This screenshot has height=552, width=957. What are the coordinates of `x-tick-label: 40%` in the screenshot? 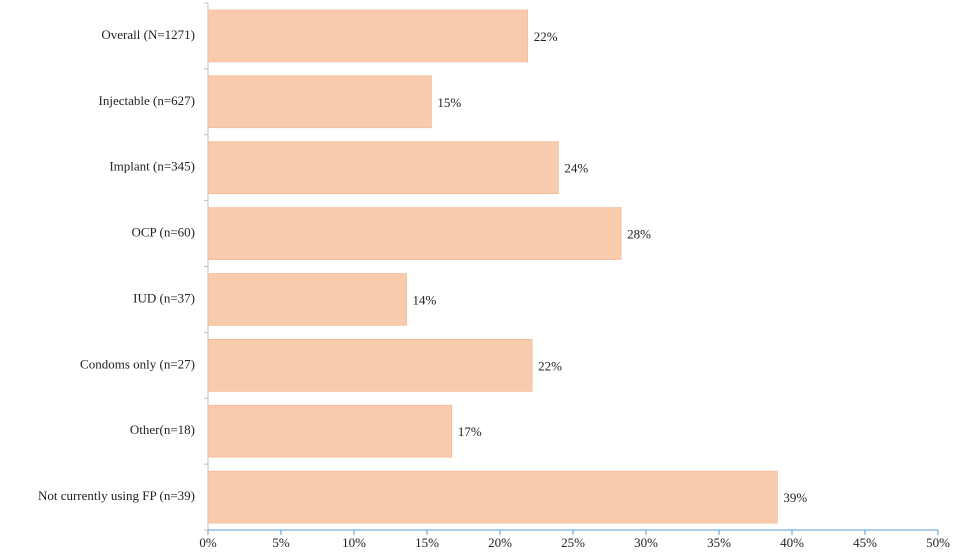 It's located at (792, 542).